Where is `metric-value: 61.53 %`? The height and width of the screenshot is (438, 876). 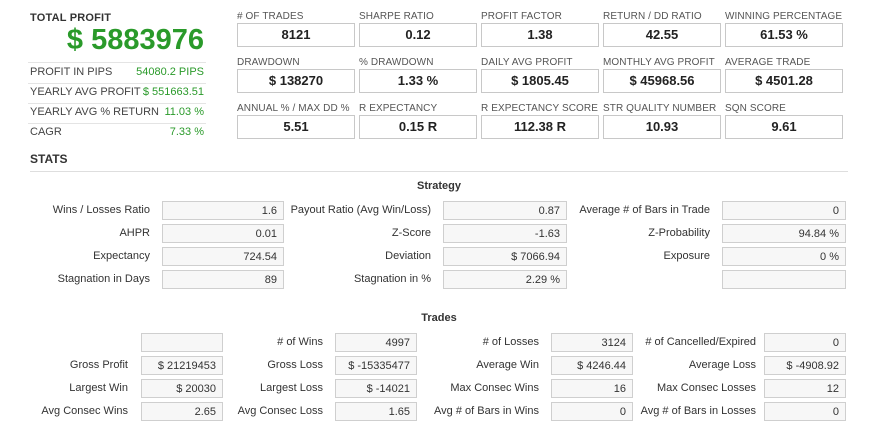
metric-value: 61.53 % is located at coordinates (784, 35).